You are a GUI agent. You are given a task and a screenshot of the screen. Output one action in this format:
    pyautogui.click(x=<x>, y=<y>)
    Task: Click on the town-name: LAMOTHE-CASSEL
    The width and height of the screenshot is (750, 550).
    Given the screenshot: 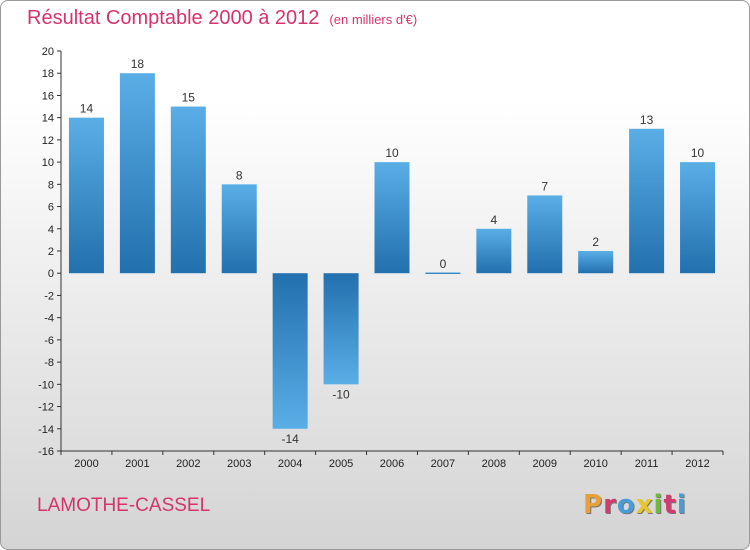 What is the action you would take?
    pyautogui.click(x=124, y=505)
    